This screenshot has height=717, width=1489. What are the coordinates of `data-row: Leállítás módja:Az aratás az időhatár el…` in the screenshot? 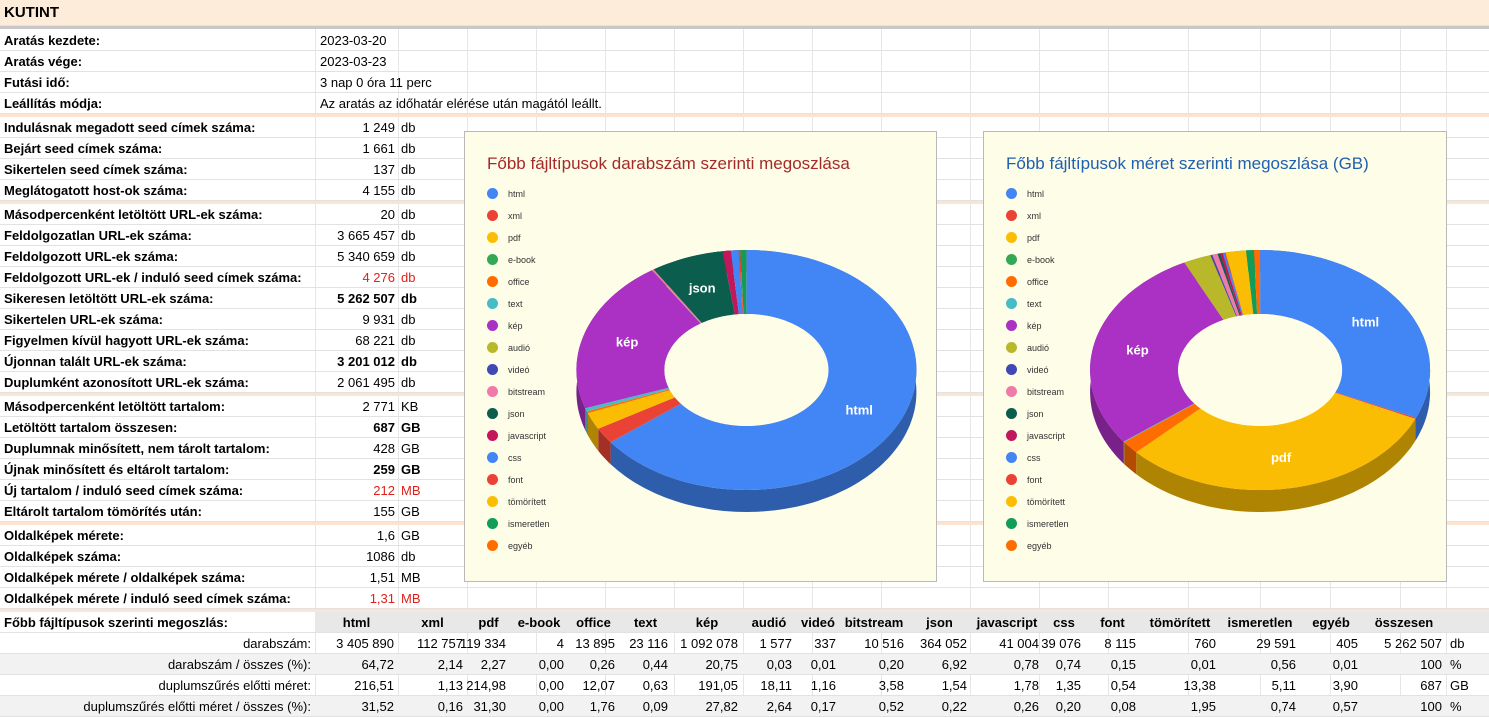 It's located at (744, 103).